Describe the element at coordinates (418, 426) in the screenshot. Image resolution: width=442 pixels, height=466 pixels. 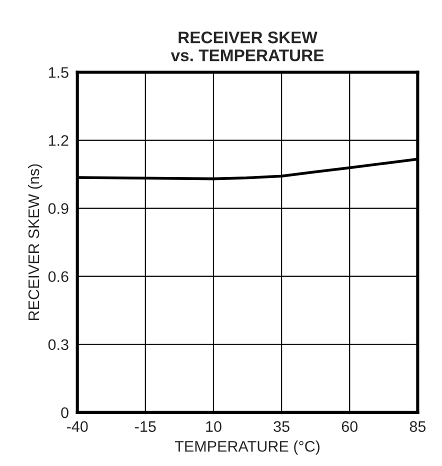
I see `x-tick-label: 85` at that location.